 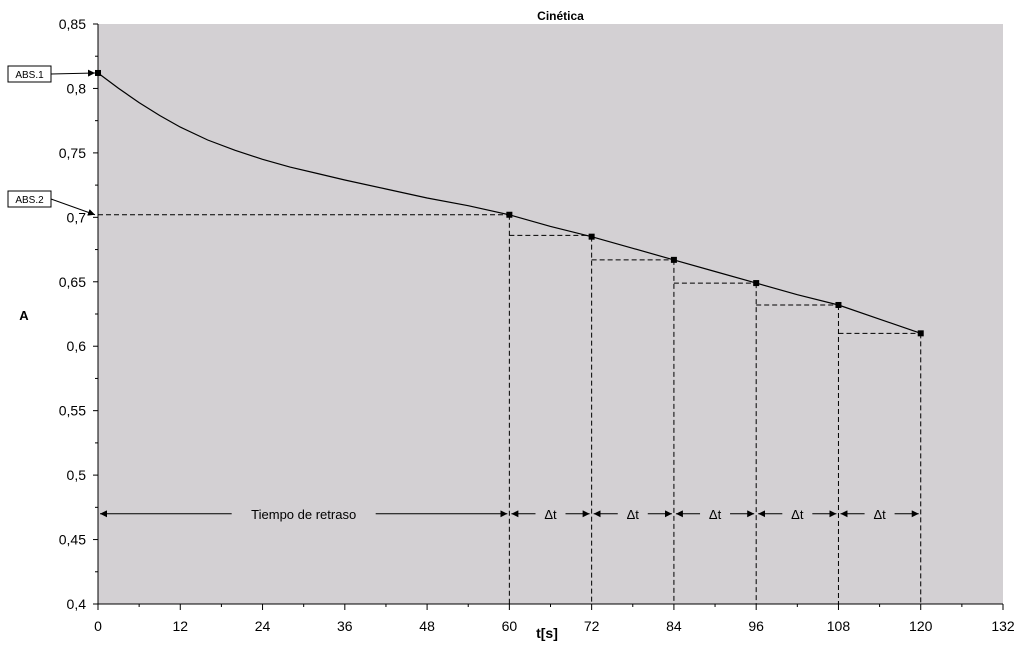 I want to click on callout: ABS.1, so click(x=51, y=74).